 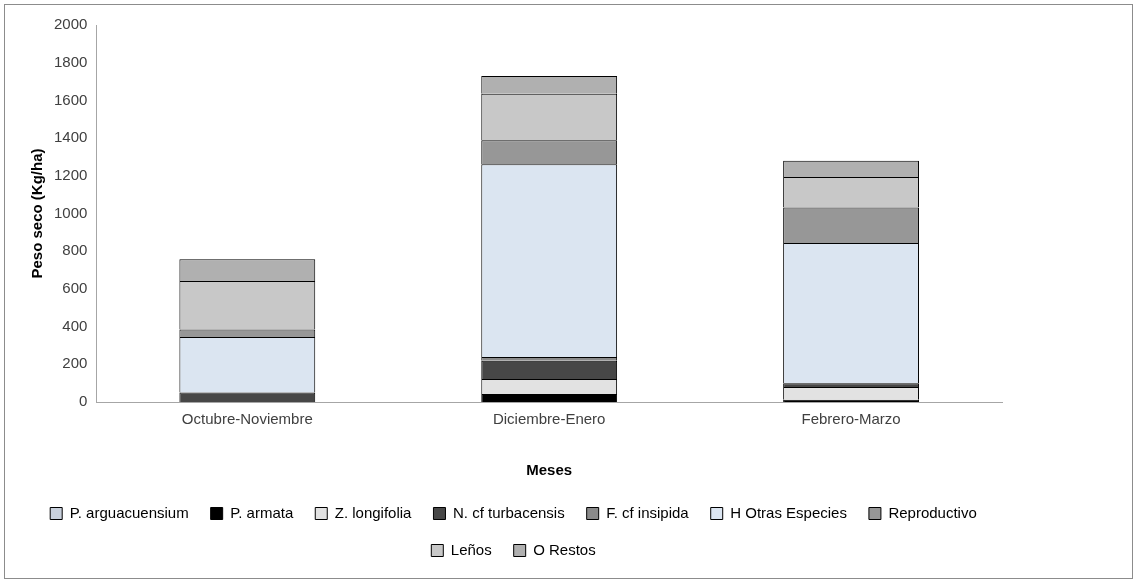 What do you see at coordinates (549, 419) in the screenshot?
I see `x-tick-label: Diciembre-Enero` at bounding box center [549, 419].